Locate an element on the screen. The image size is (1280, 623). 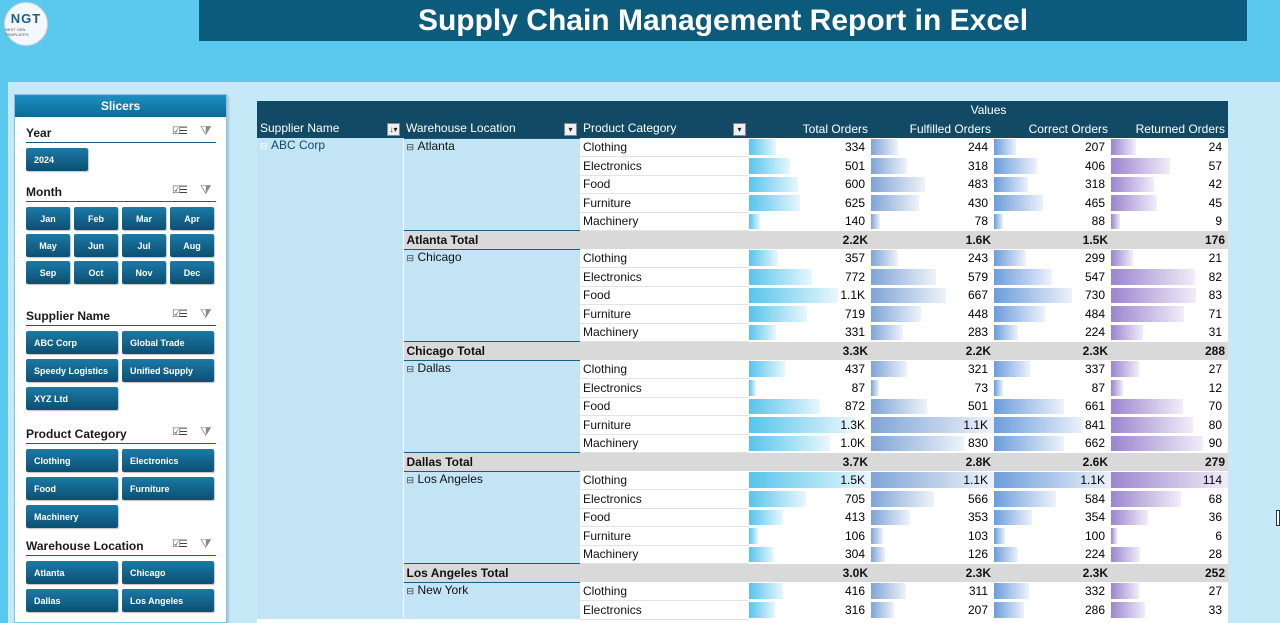
category-cell: Food is located at coordinates (664, 184).